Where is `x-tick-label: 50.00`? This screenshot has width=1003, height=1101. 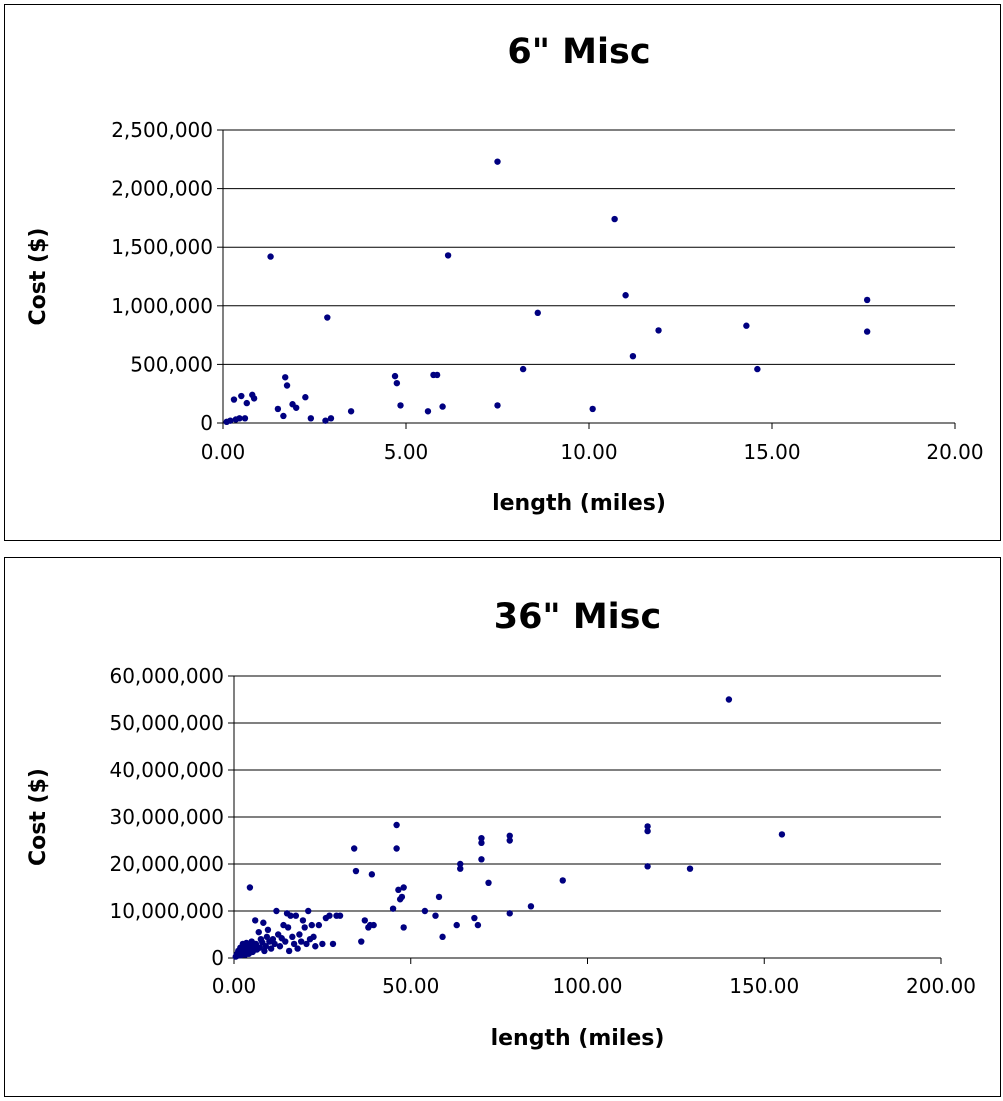 x-tick-label: 50.00 is located at coordinates (410, 986).